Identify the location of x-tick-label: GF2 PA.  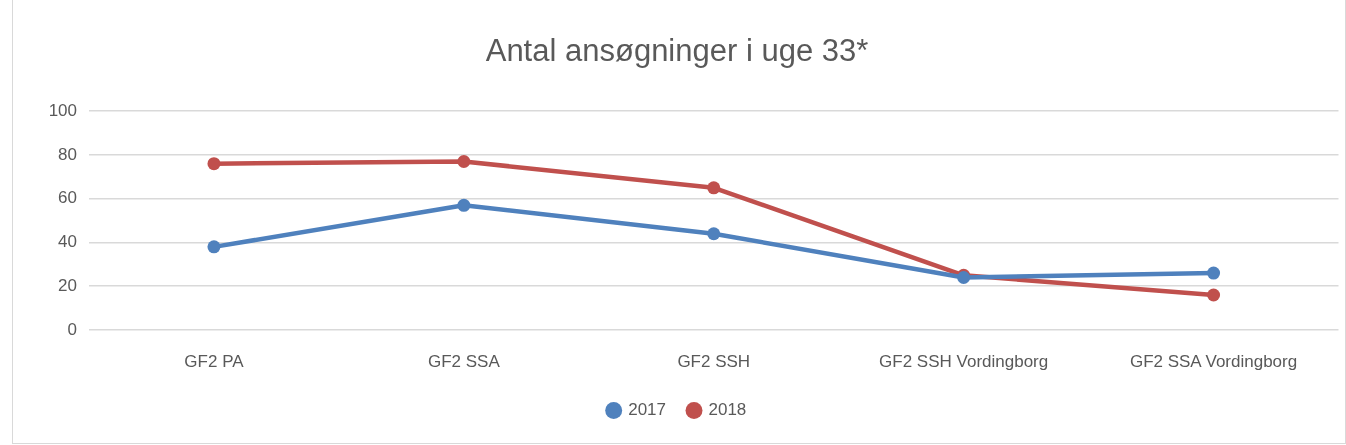
(214, 361).